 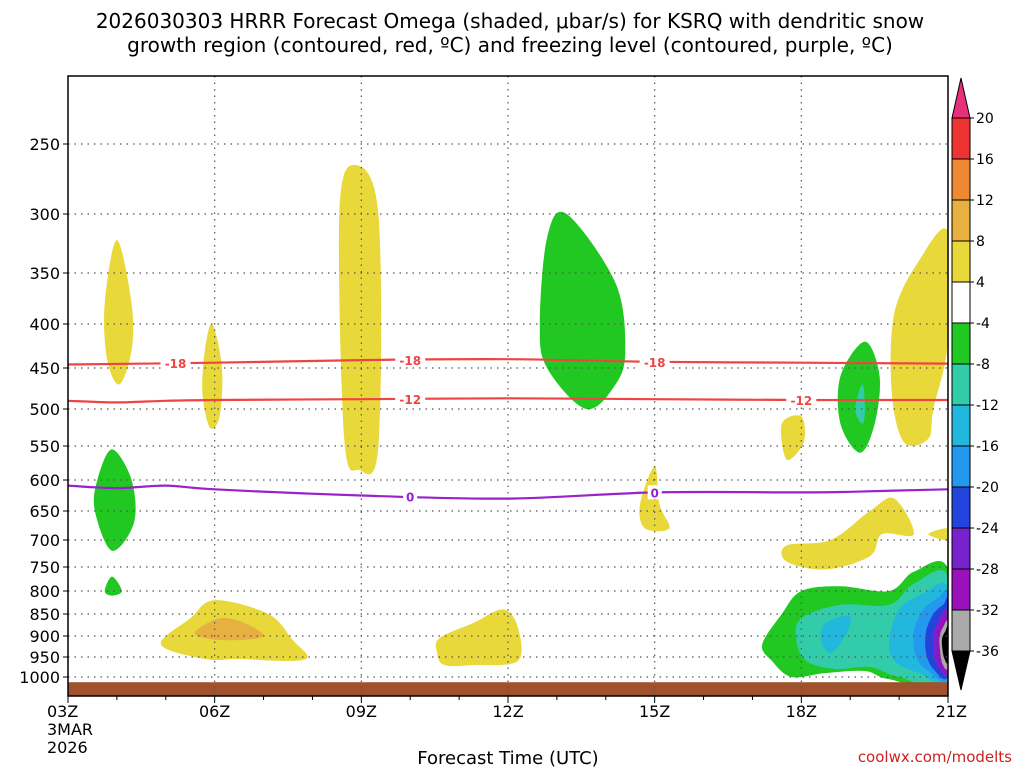 I want to click on isotherm-label-minus-12-0: -12, so click(x=410, y=400).